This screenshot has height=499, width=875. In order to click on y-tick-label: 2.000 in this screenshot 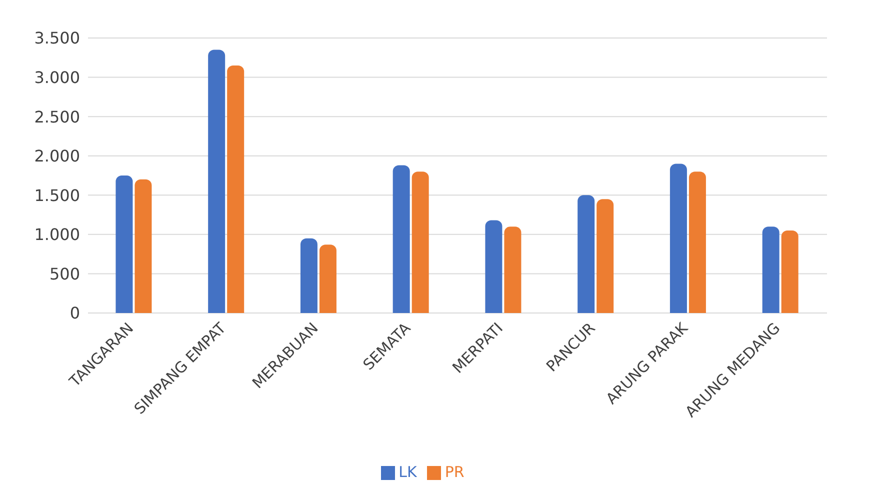, I will do `click(57, 156)`.